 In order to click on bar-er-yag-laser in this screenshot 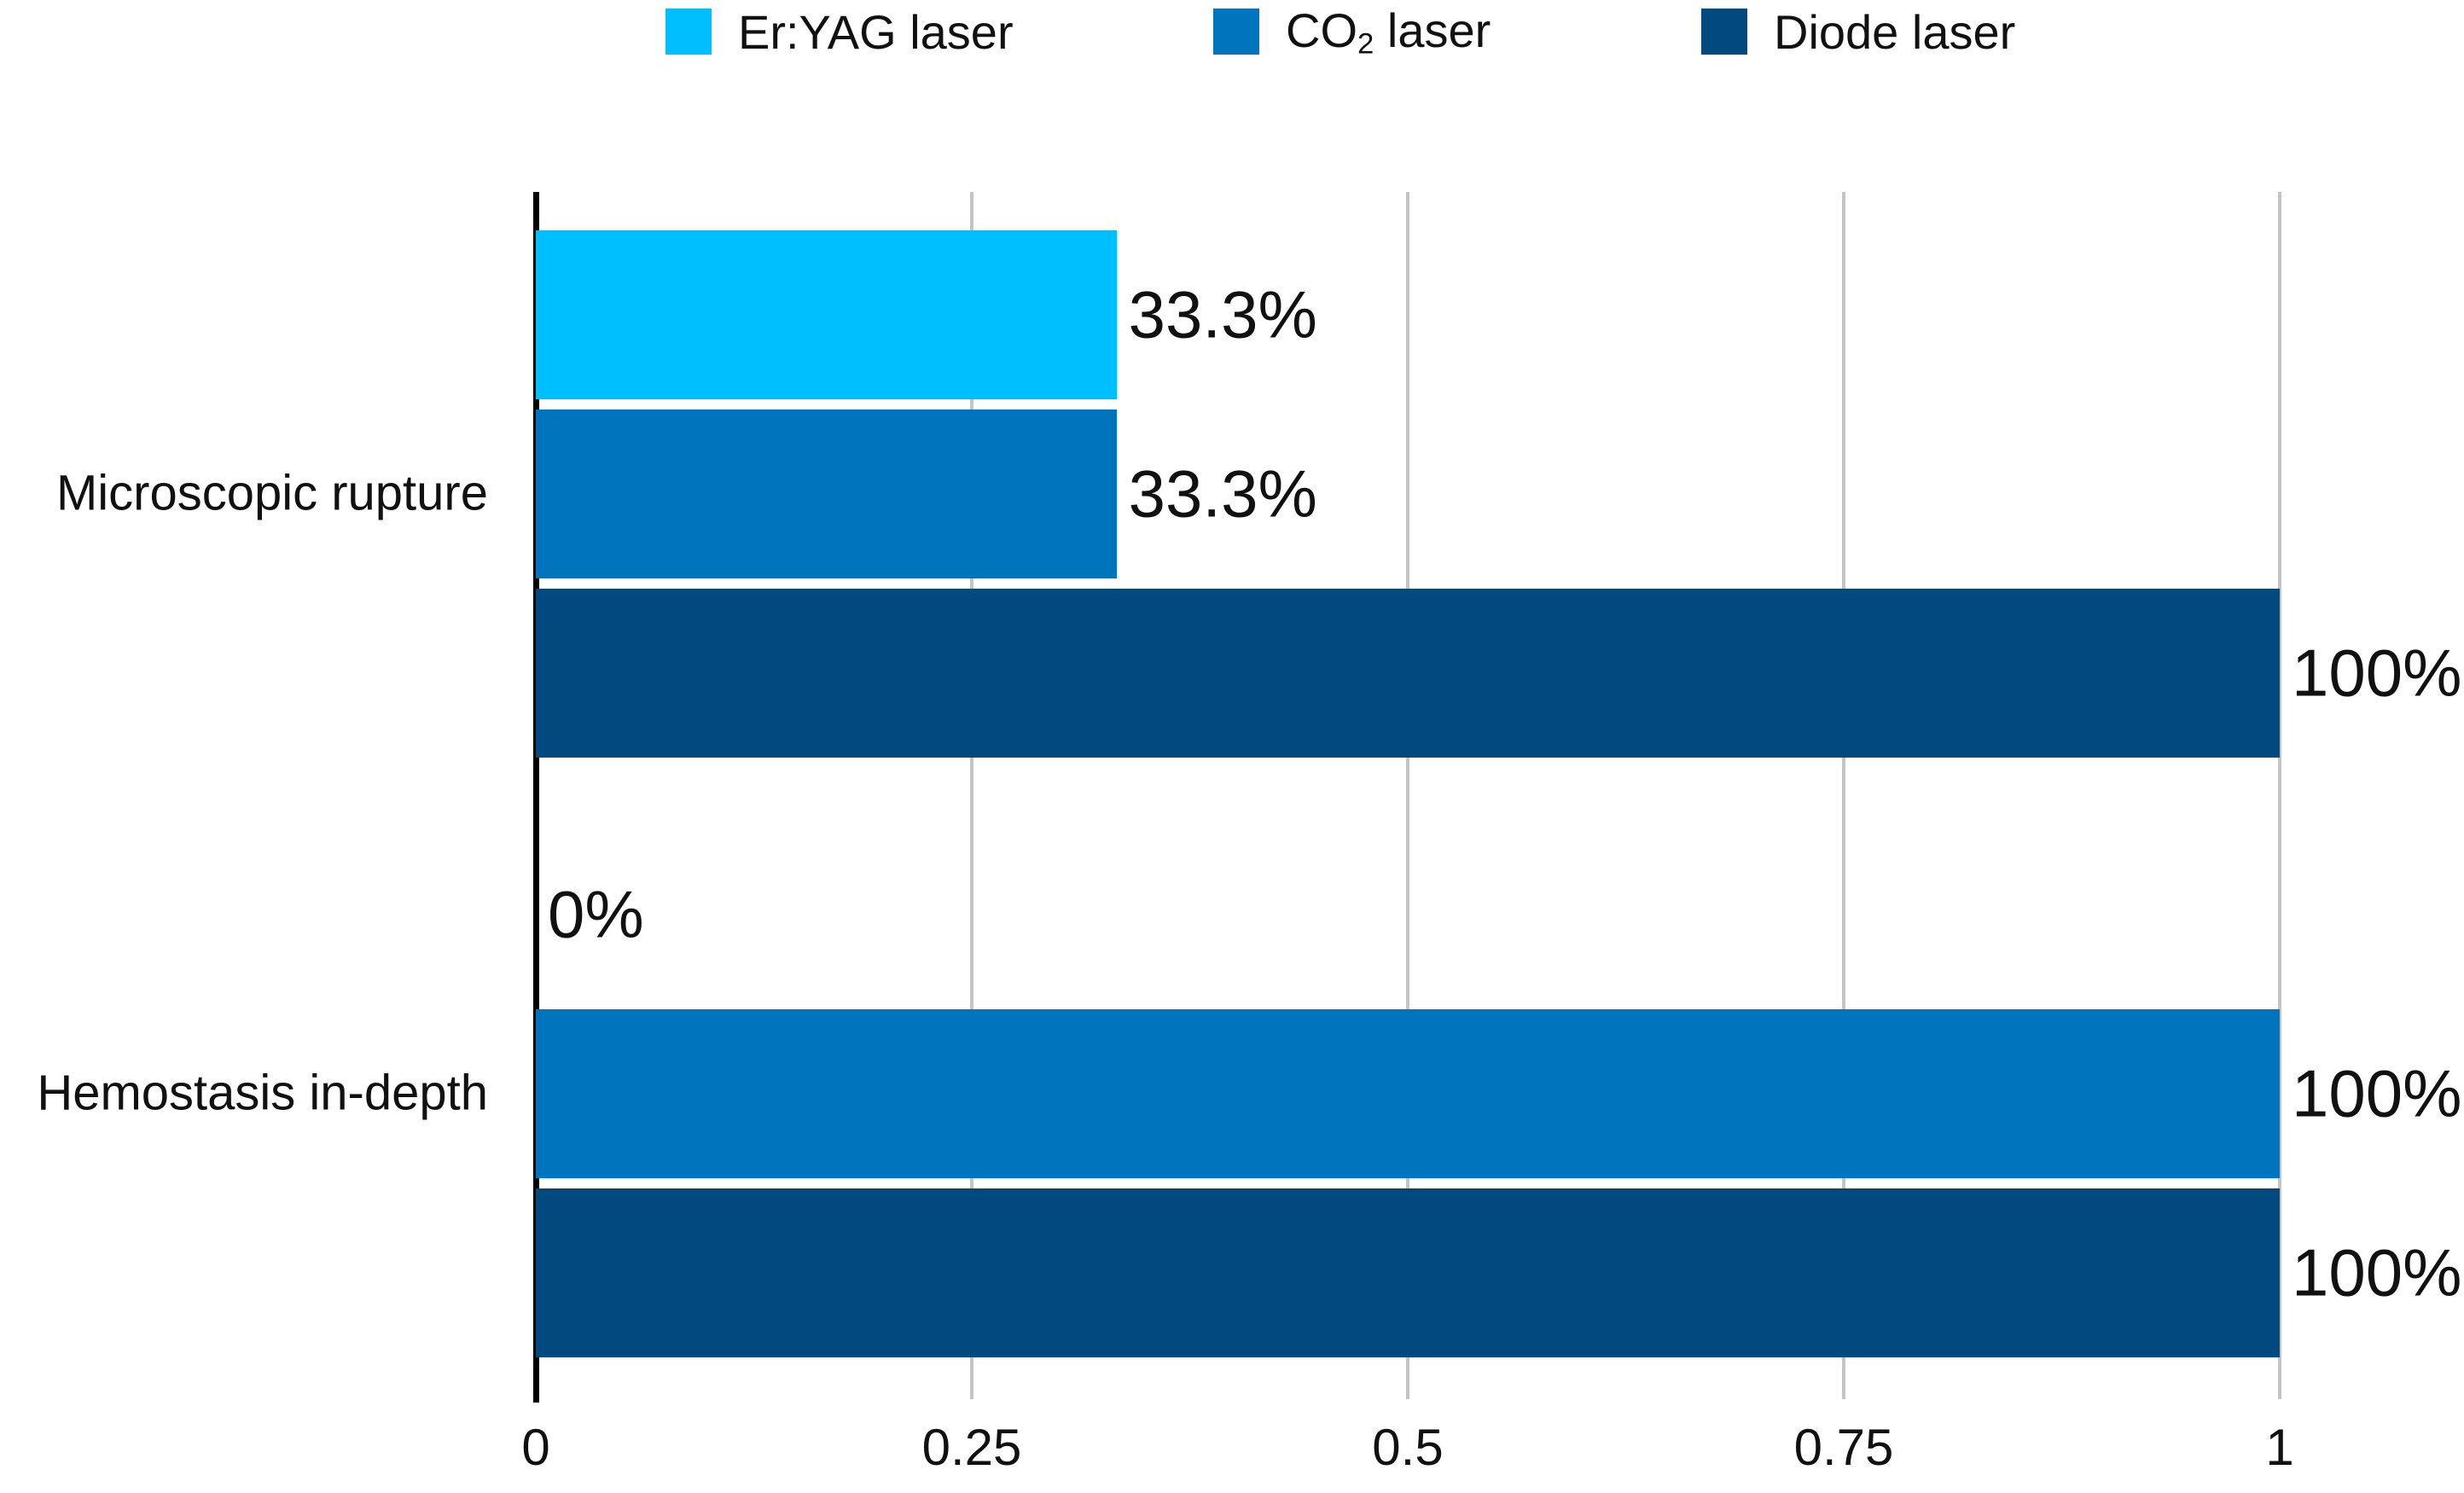, I will do `click(826, 314)`.